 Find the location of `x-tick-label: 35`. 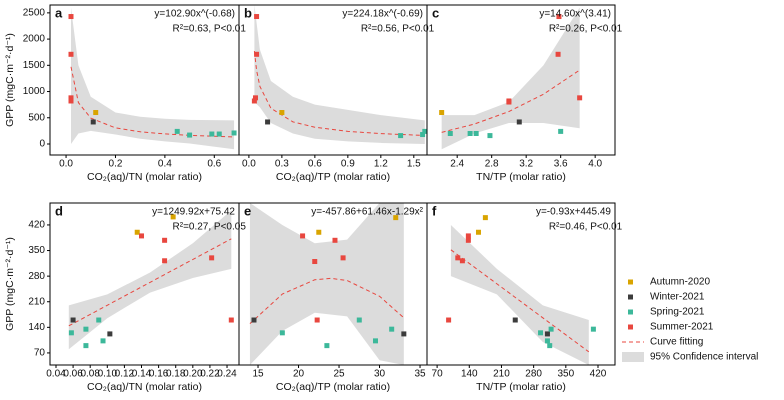

x-tick-label: 35 is located at coordinates (420, 374).